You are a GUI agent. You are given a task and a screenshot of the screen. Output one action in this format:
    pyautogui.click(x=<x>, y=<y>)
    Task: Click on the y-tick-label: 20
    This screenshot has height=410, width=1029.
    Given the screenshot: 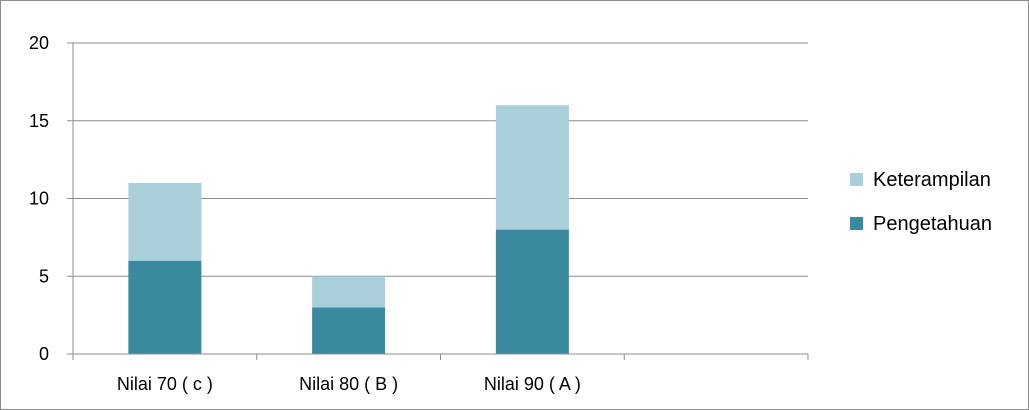 What is the action you would take?
    pyautogui.click(x=39, y=43)
    